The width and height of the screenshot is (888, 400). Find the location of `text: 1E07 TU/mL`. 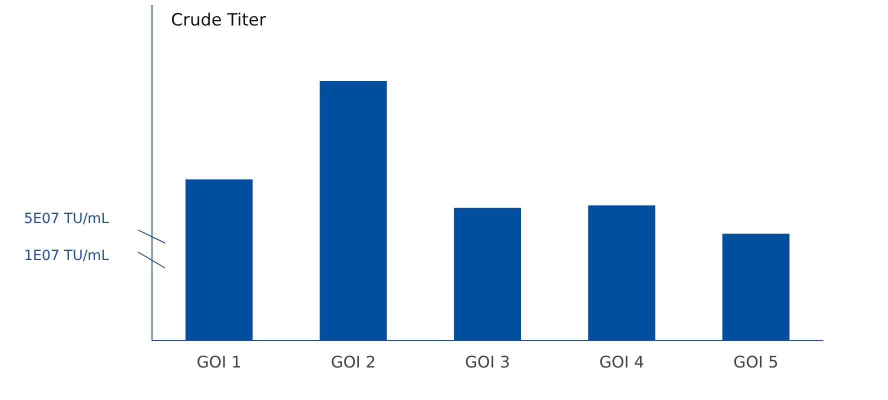

text: 1E07 TU/mL is located at coordinates (67, 256).